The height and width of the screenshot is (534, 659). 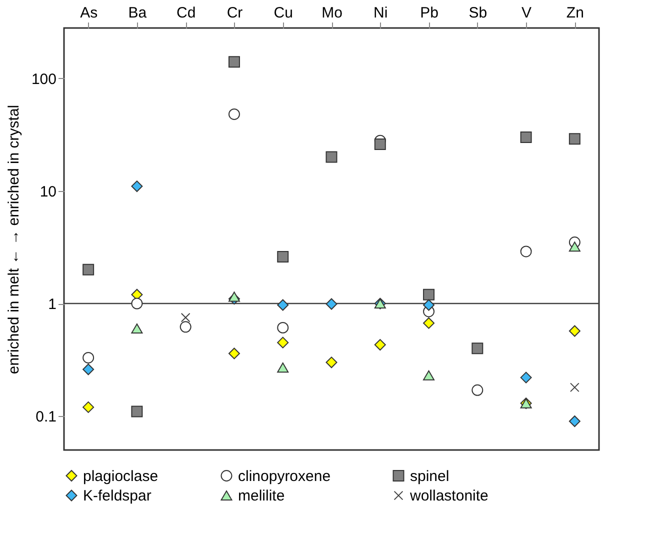 What do you see at coordinates (43, 79) in the screenshot?
I see `y-tick-label: 100` at bounding box center [43, 79].